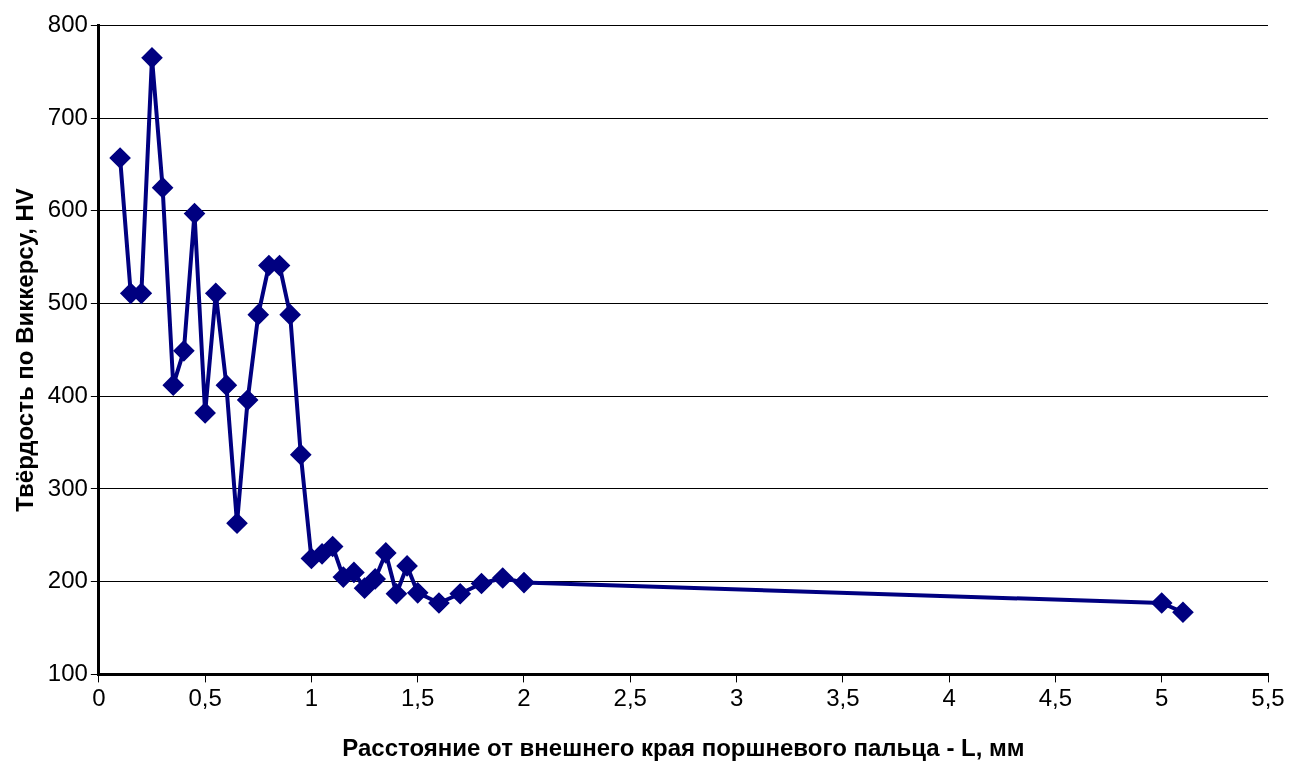 The width and height of the screenshot is (1309, 780). Describe the element at coordinates (1268, 698) in the screenshot. I see `x-tick-label: 5,5` at that location.